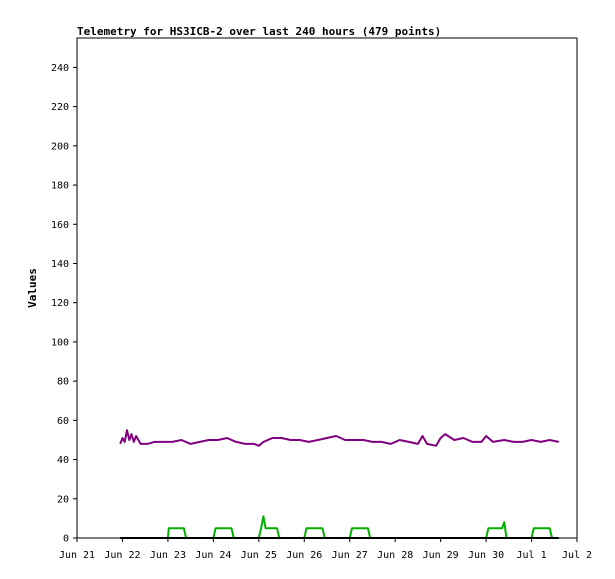 Image resolution: width=615 pixels, height=579 pixels. I want to click on series-layer, so click(339, 484).